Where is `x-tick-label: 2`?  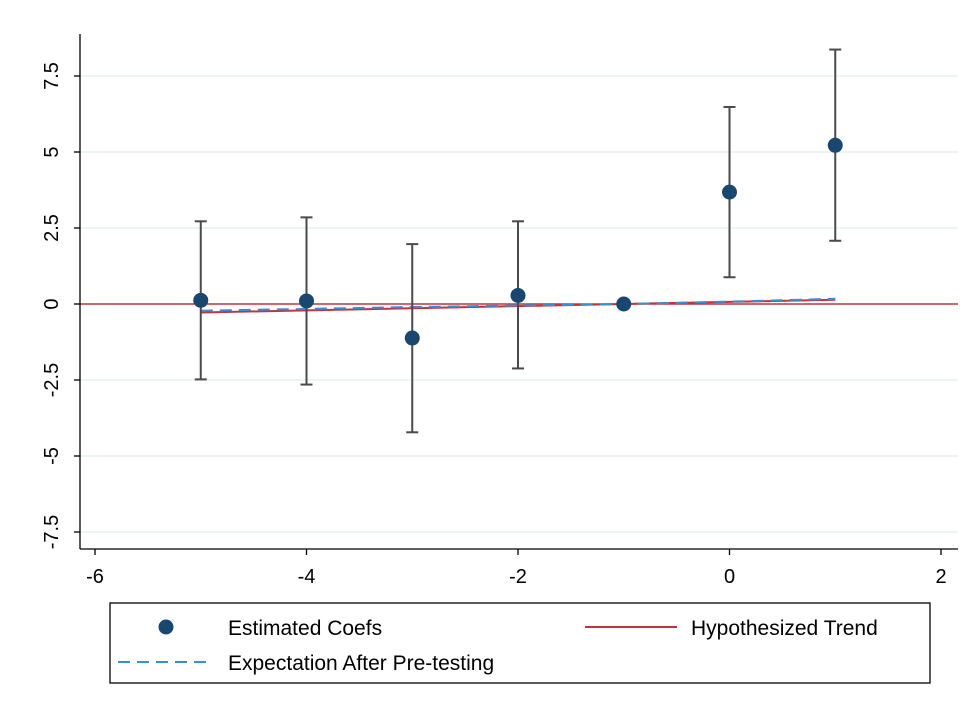
x-tick-label: 2 is located at coordinates (940, 577).